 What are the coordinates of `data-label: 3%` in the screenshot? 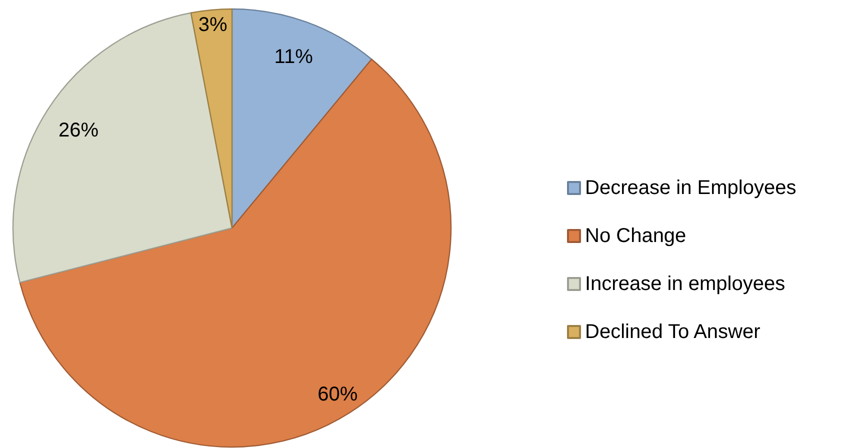 It's located at (213, 25).